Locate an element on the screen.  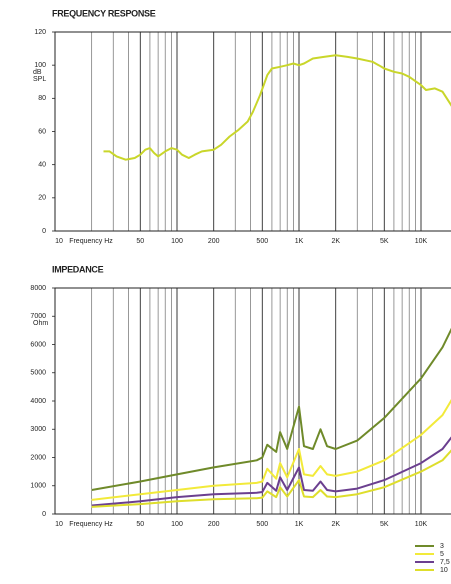
y-tick-label: 7000 is located at coordinates (38, 316).